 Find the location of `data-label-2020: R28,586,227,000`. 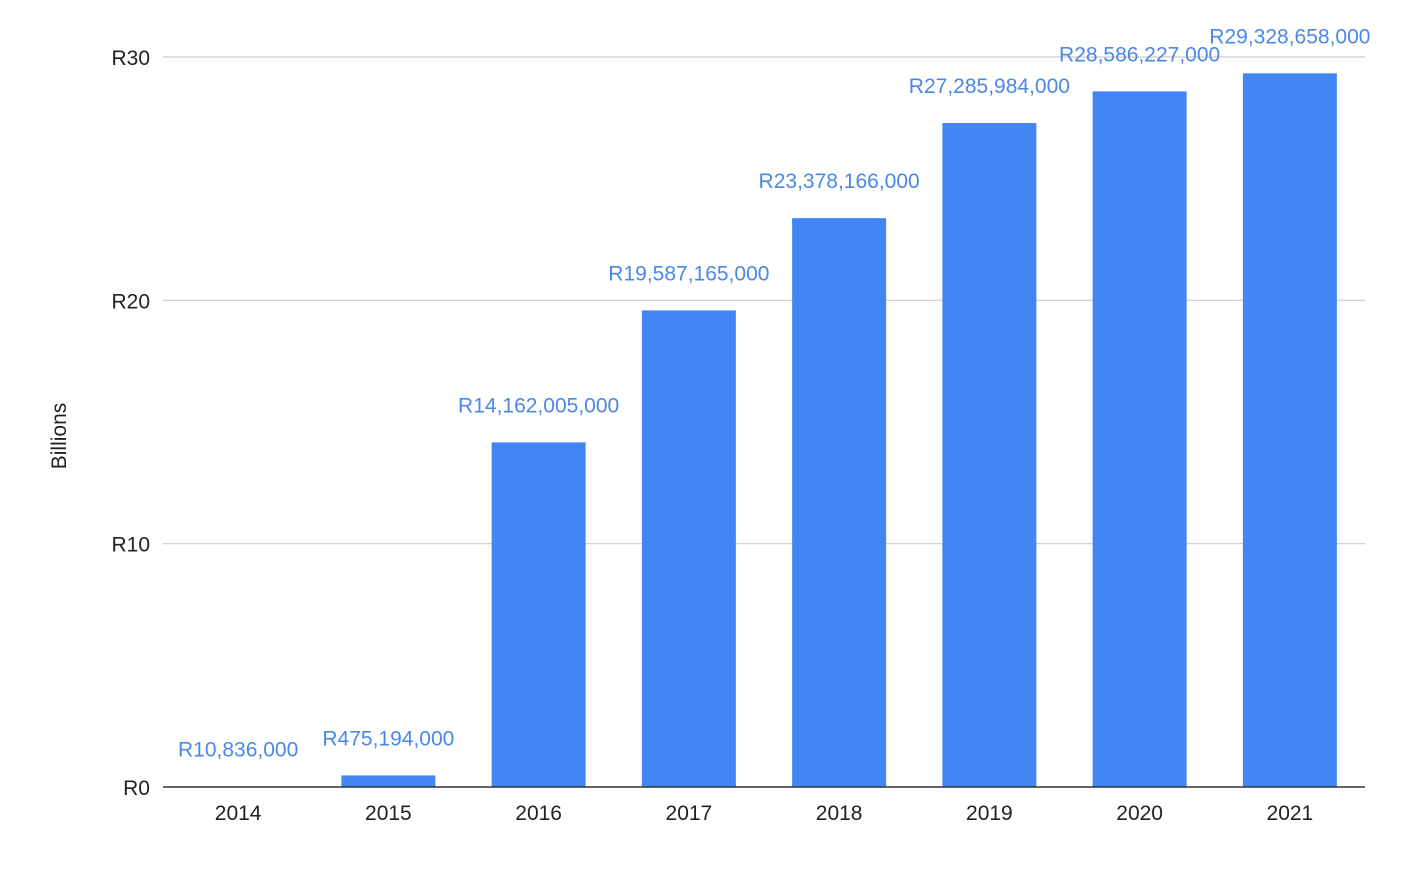

data-label-2020: R28,586,227,000 is located at coordinates (1139, 54).